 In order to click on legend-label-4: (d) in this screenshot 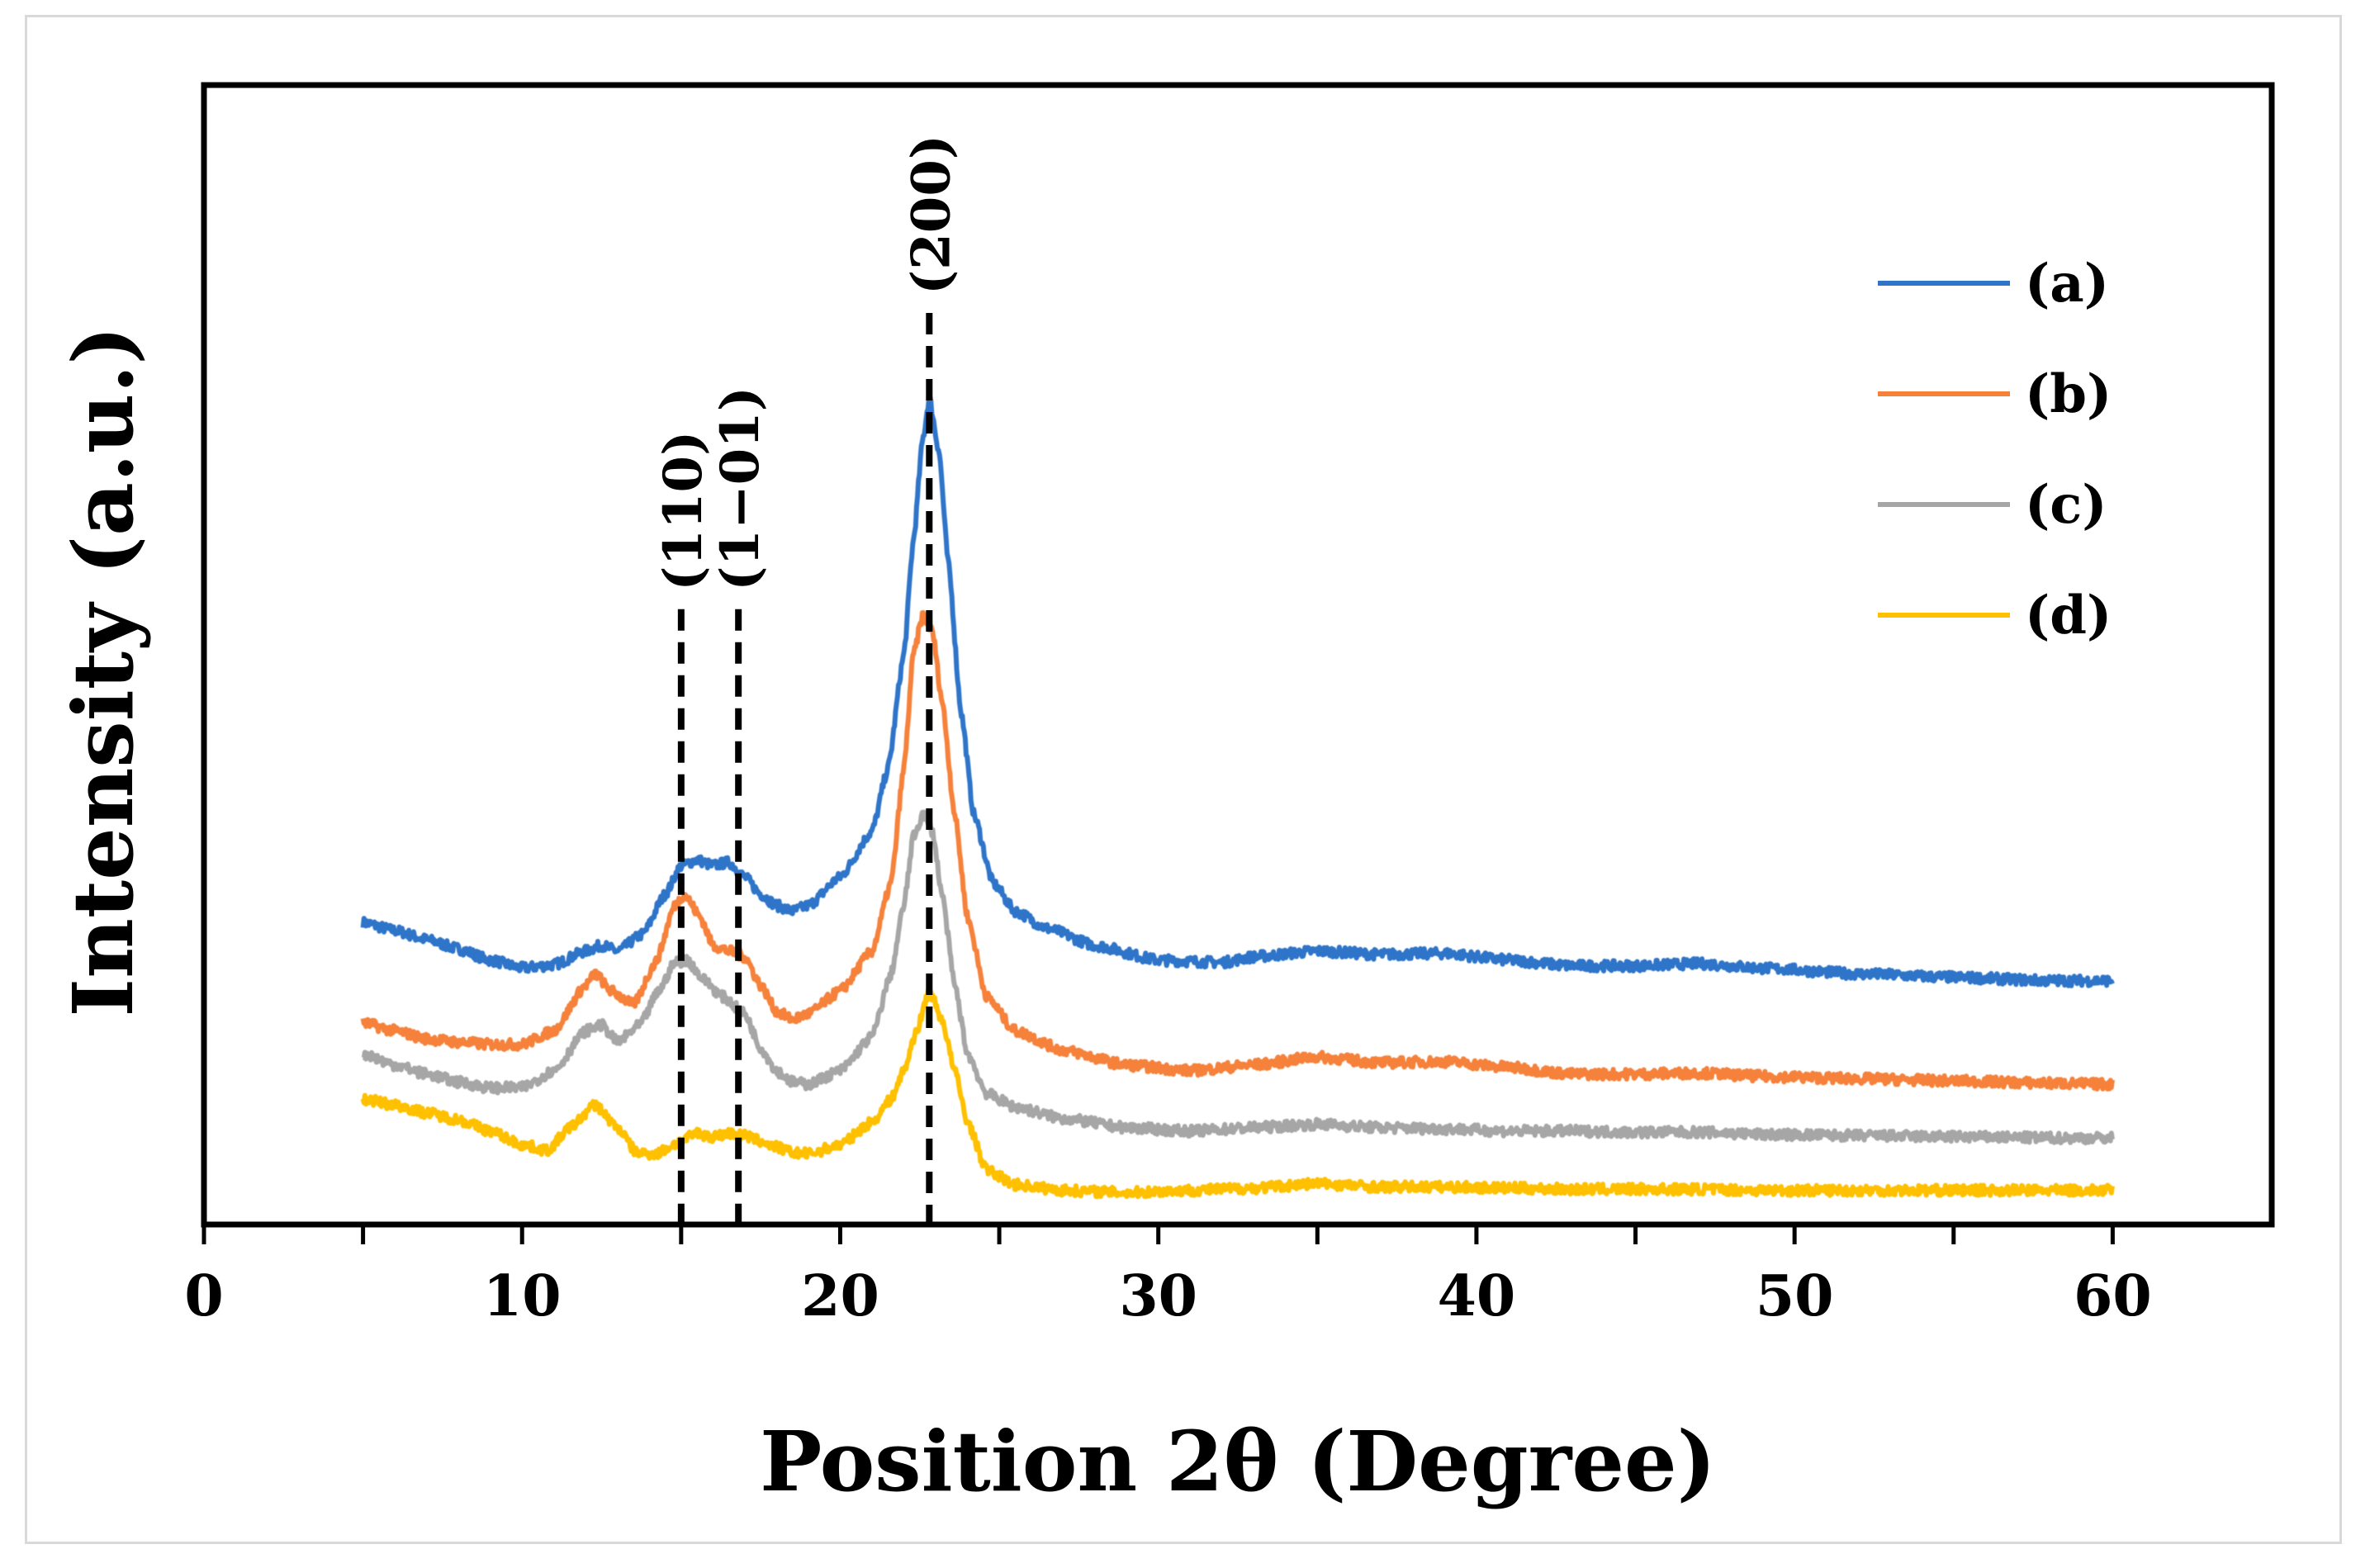, I will do `click(2068, 616)`.